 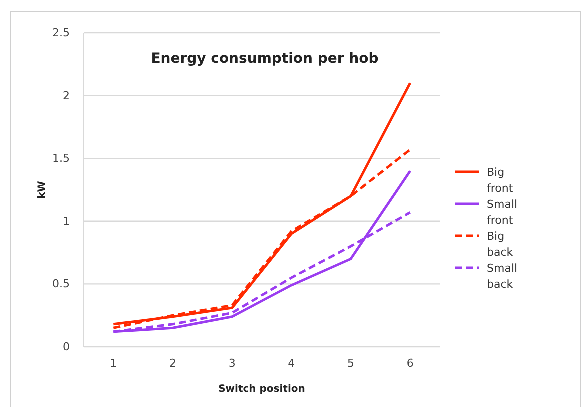 I want to click on y-tick-label: 1.5, so click(x=61, y=159).